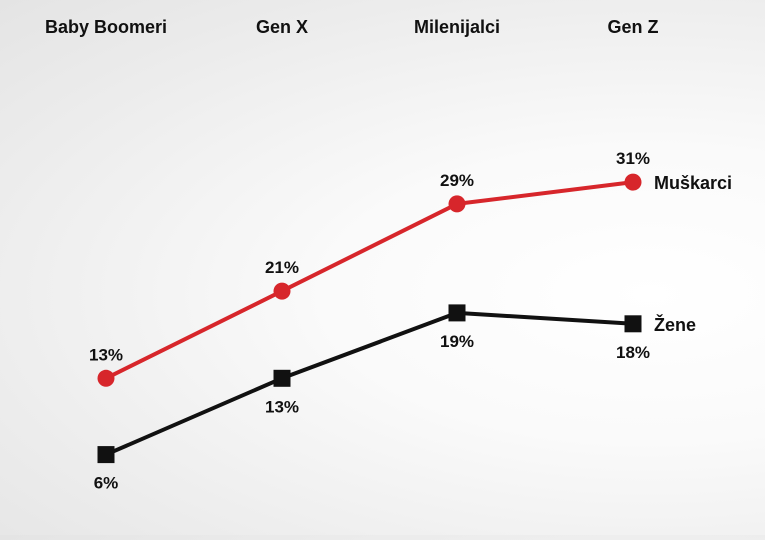 This screenshot has width=765, height=540. I want to click on data-label: 29%, so click(457, 180).